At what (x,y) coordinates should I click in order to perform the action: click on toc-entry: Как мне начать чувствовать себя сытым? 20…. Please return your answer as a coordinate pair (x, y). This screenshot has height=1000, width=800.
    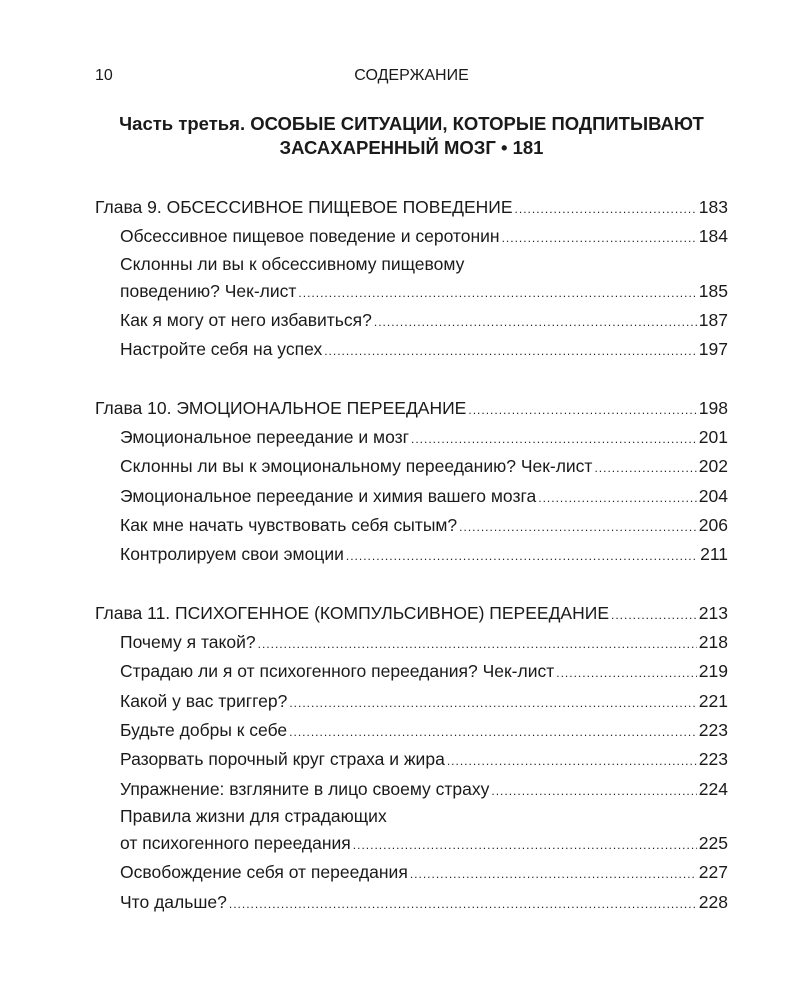
    Looking at the image, I should click on (411, 525).